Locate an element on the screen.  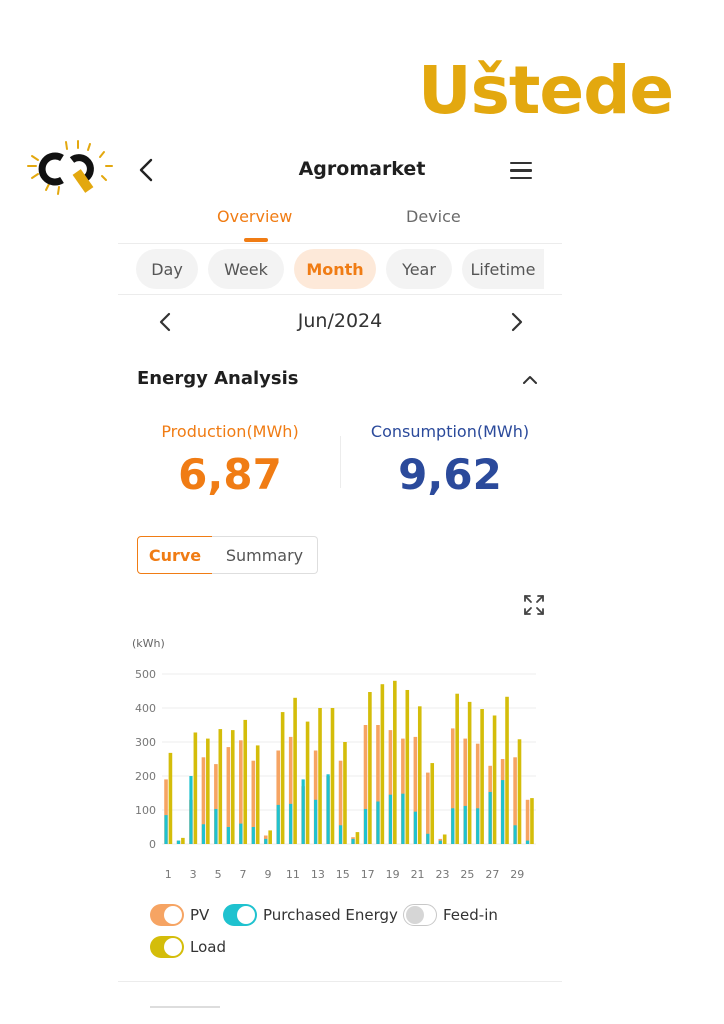
period-year: Year is located at coordinates (419, 269).